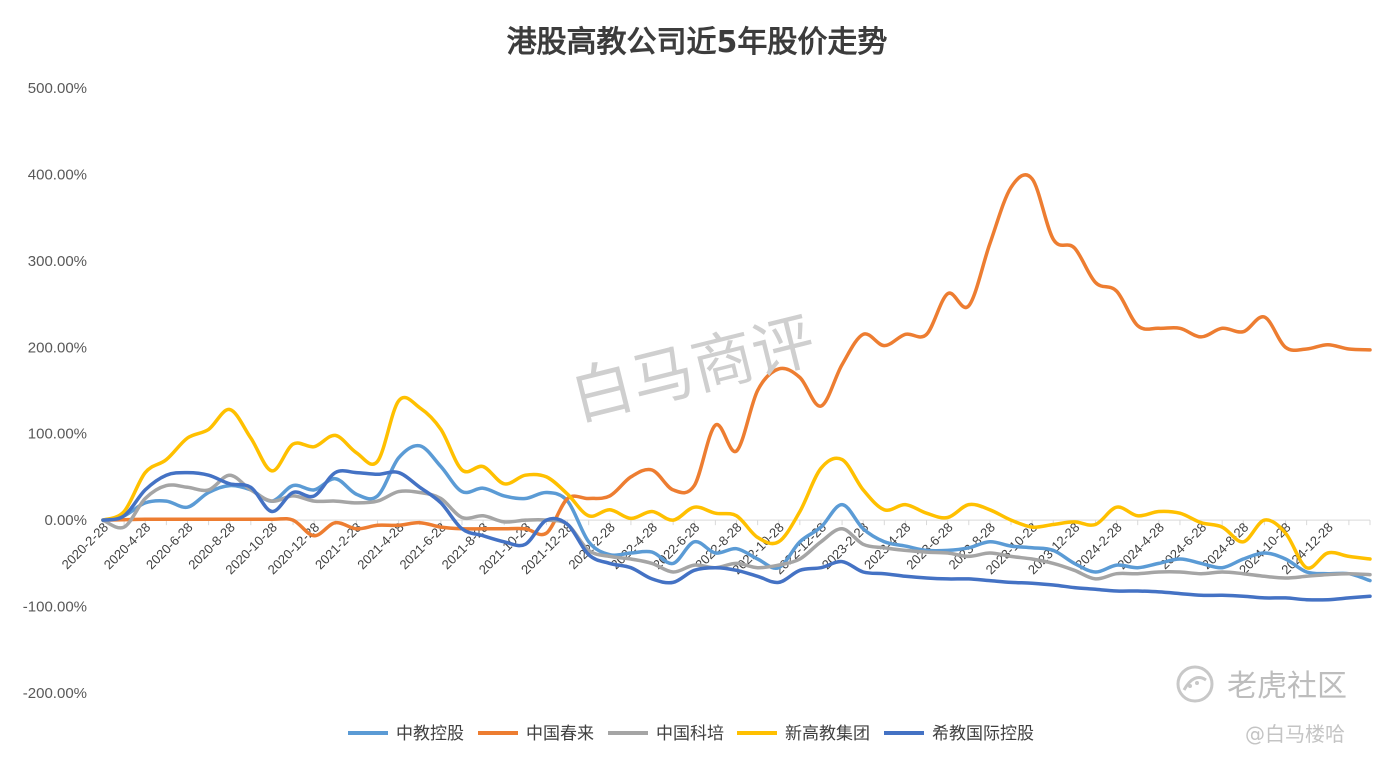 This screenshot has width=1395, height=765. Describe the element at coordinates (1287, 686) in the screenshot. I see `watermark-brand-text: 老虎社区` at that location.